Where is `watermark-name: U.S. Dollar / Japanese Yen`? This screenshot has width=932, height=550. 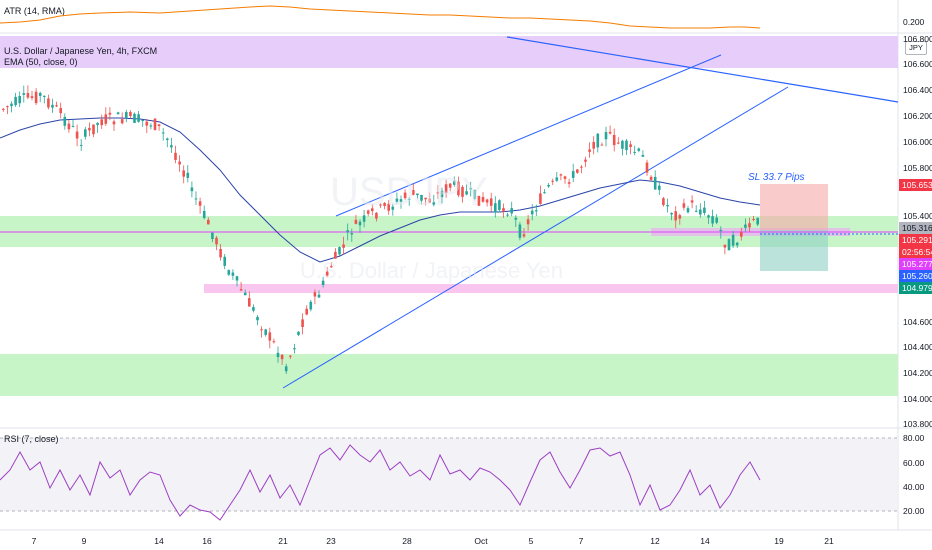
watermark-name: U.S. Dollar / Japanese Yen is located at coordinates (431, 270).